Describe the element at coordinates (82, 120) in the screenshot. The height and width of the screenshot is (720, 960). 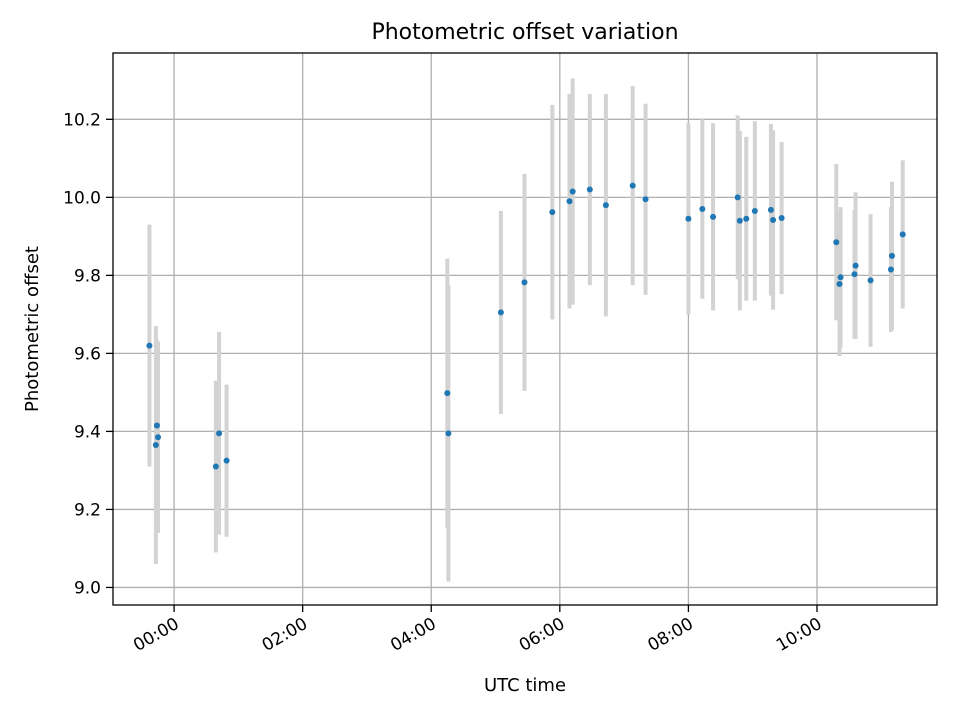
I see `y-tick-label: 10.2` at that location.